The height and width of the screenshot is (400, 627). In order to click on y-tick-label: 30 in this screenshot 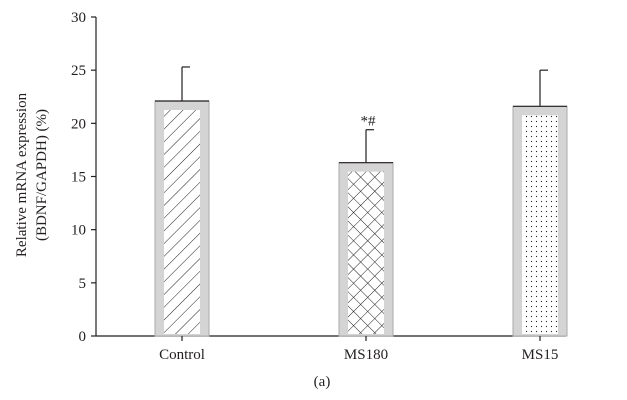, I will do `click(78, 18)`.